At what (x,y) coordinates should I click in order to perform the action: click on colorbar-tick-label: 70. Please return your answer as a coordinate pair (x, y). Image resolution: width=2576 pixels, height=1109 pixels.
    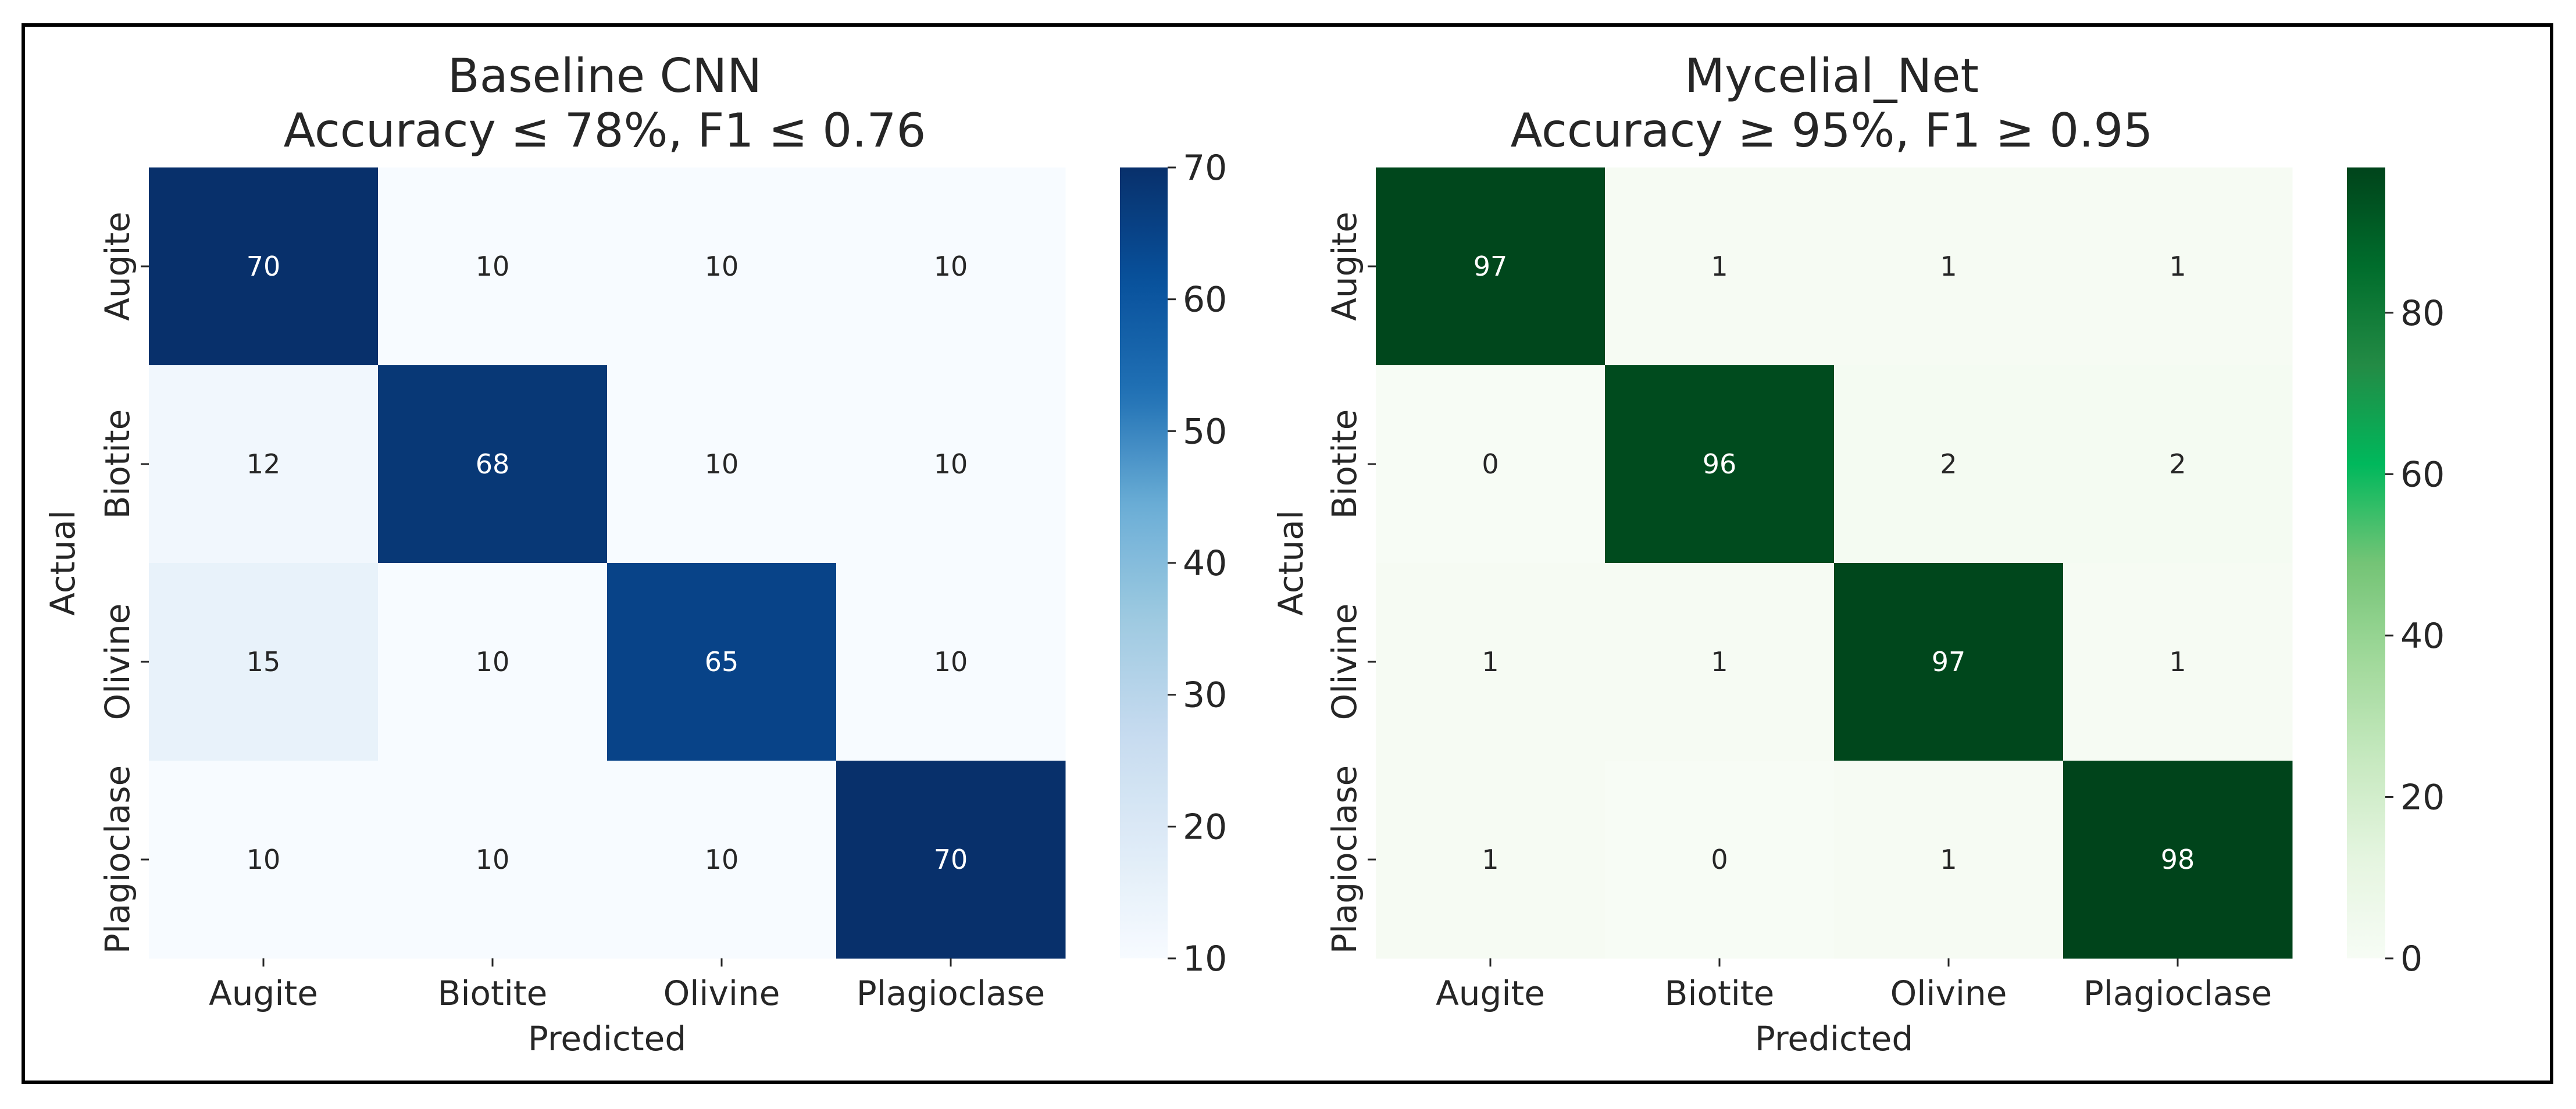
    Looking at the image, I should click on (1205, 168).